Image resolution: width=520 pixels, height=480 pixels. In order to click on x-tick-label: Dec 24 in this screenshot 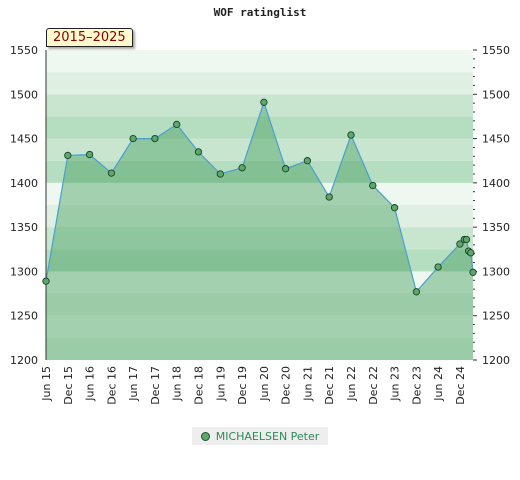, I will do `click(460, 385)`.